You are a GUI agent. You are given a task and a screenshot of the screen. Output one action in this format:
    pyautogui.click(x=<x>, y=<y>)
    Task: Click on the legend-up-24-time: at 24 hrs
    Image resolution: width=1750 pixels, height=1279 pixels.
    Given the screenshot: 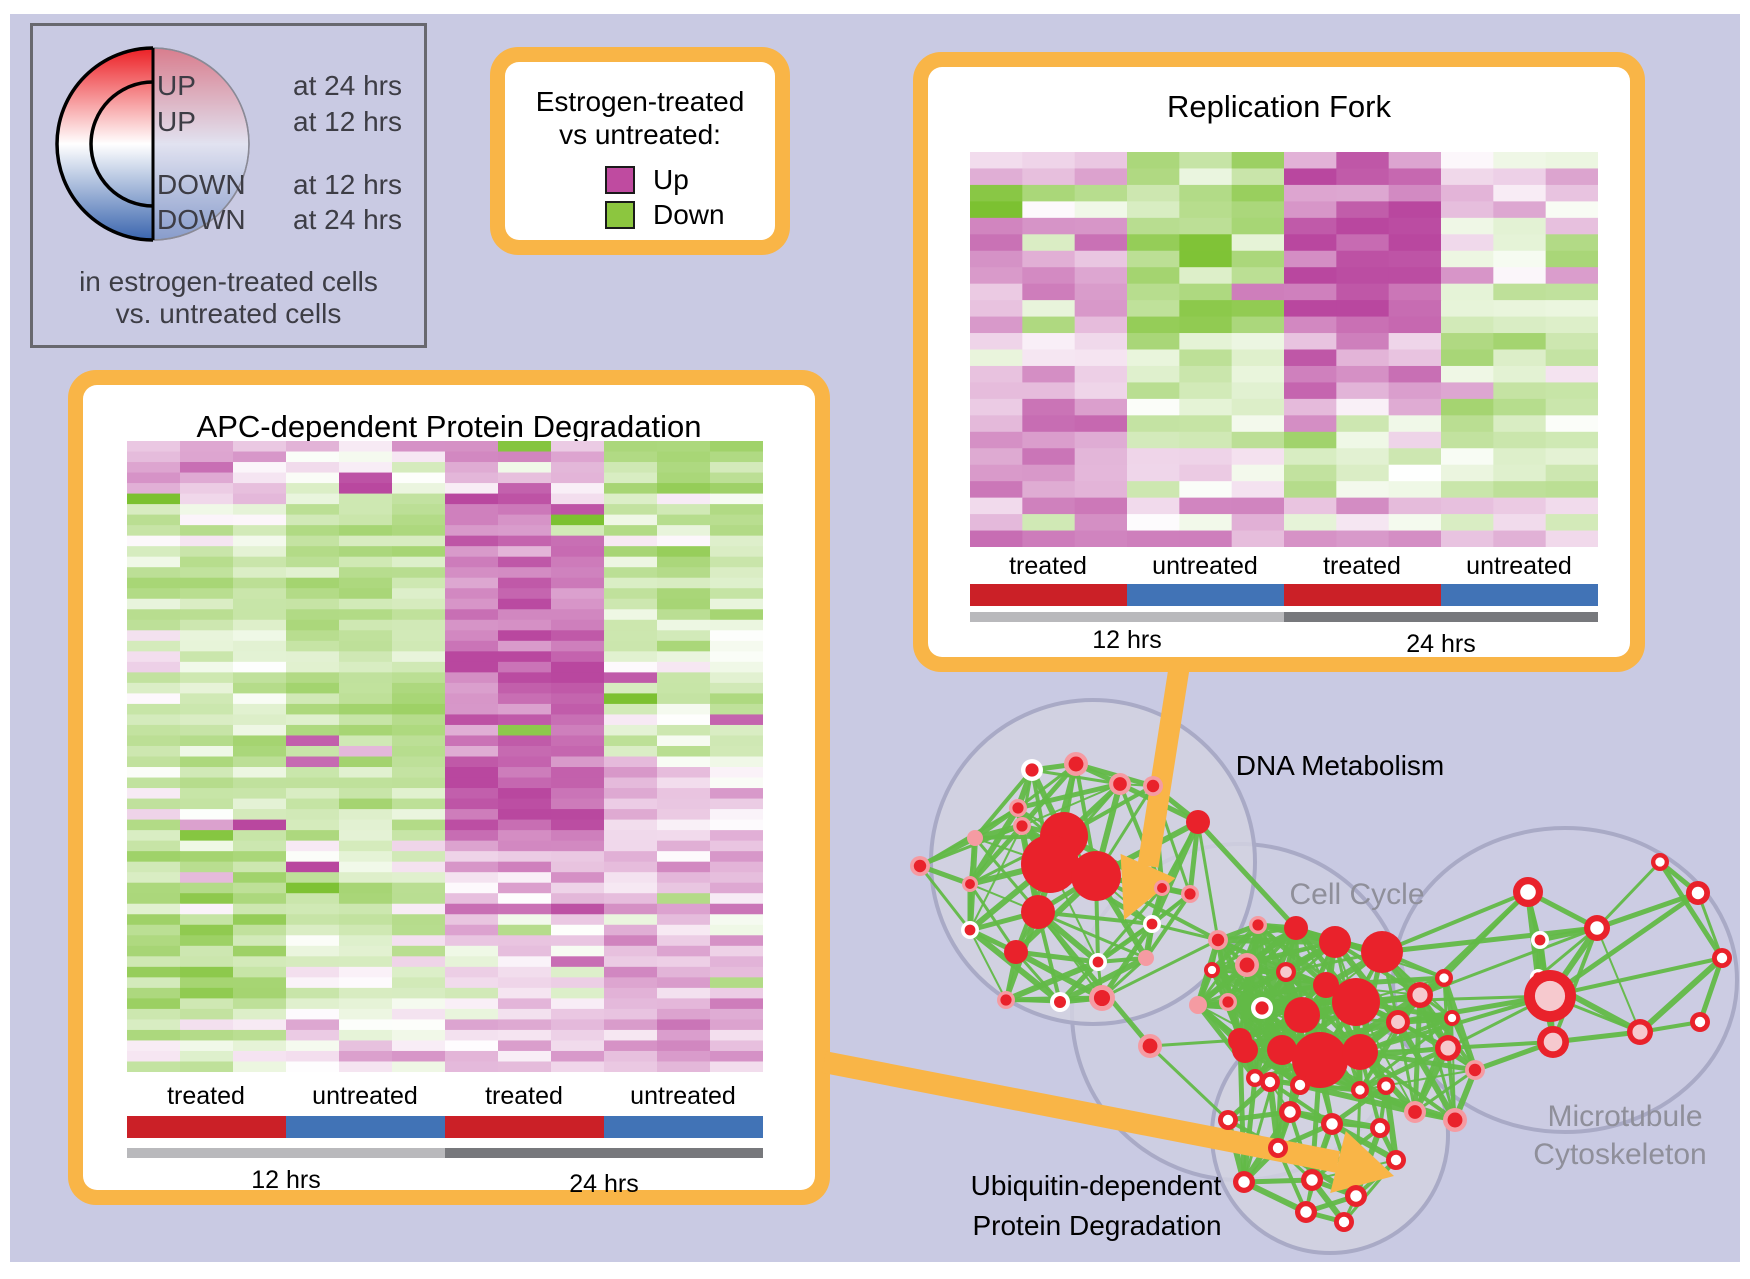 What is the action you would take?
    pyautogui.click(x=347, y=85)
    